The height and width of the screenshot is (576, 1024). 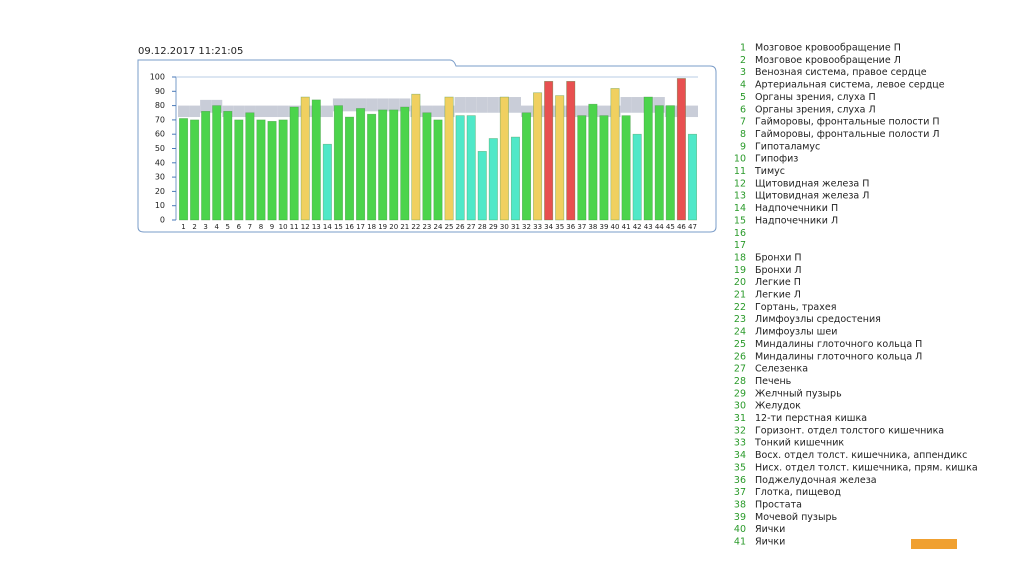 What do you see at coordinates (160, 205) in the screenshot?
I see `y-tick-label: 10` at bounding box center [160, 205].